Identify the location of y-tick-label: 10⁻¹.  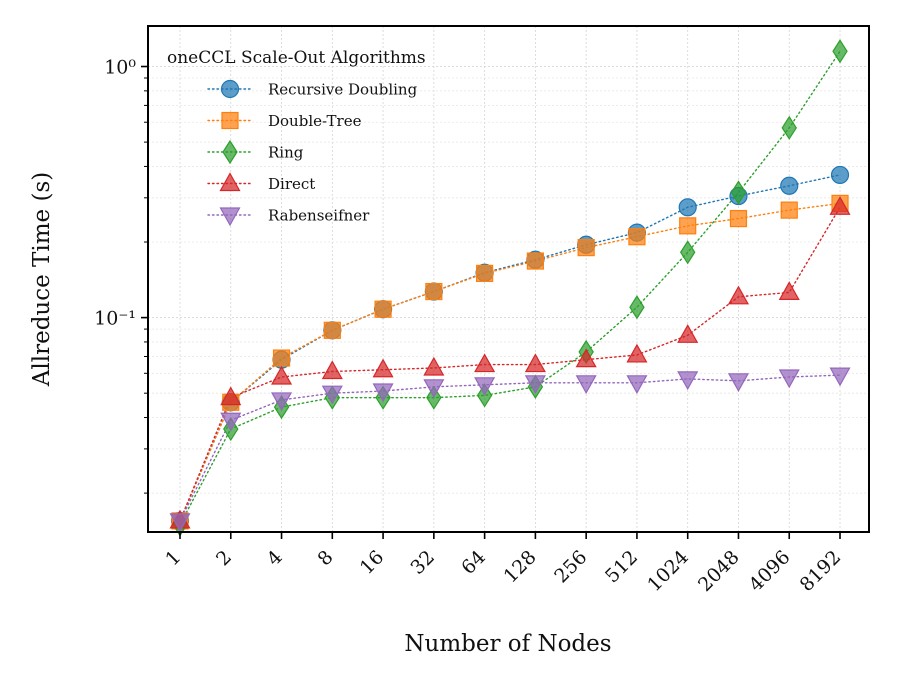
(115, 319).